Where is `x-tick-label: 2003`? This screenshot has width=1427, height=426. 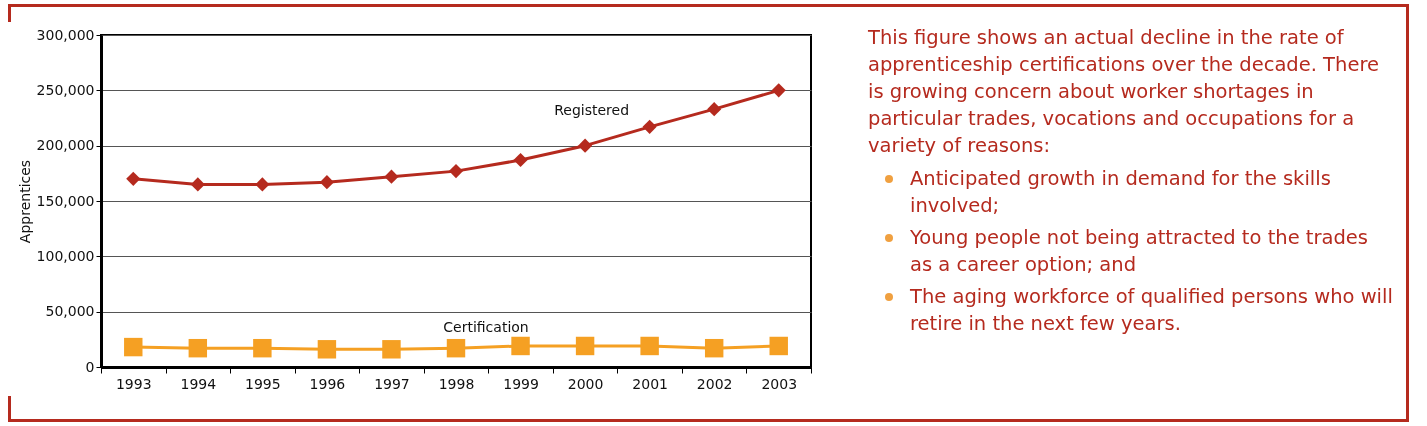 x-tick-label: 2003 is located at coordinates (779, 383).